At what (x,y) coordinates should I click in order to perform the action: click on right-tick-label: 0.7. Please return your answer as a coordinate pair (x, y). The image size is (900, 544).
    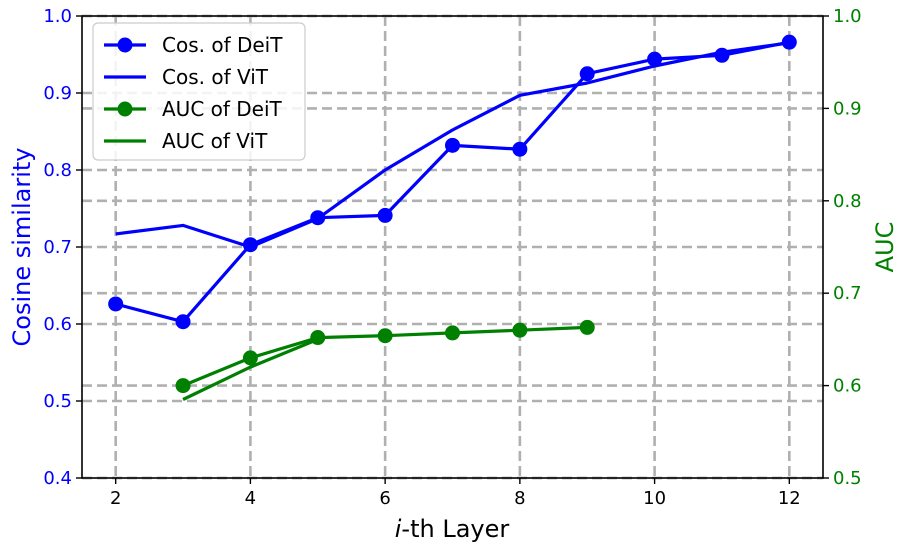
    Looking at the image, I should click on (847, 293).